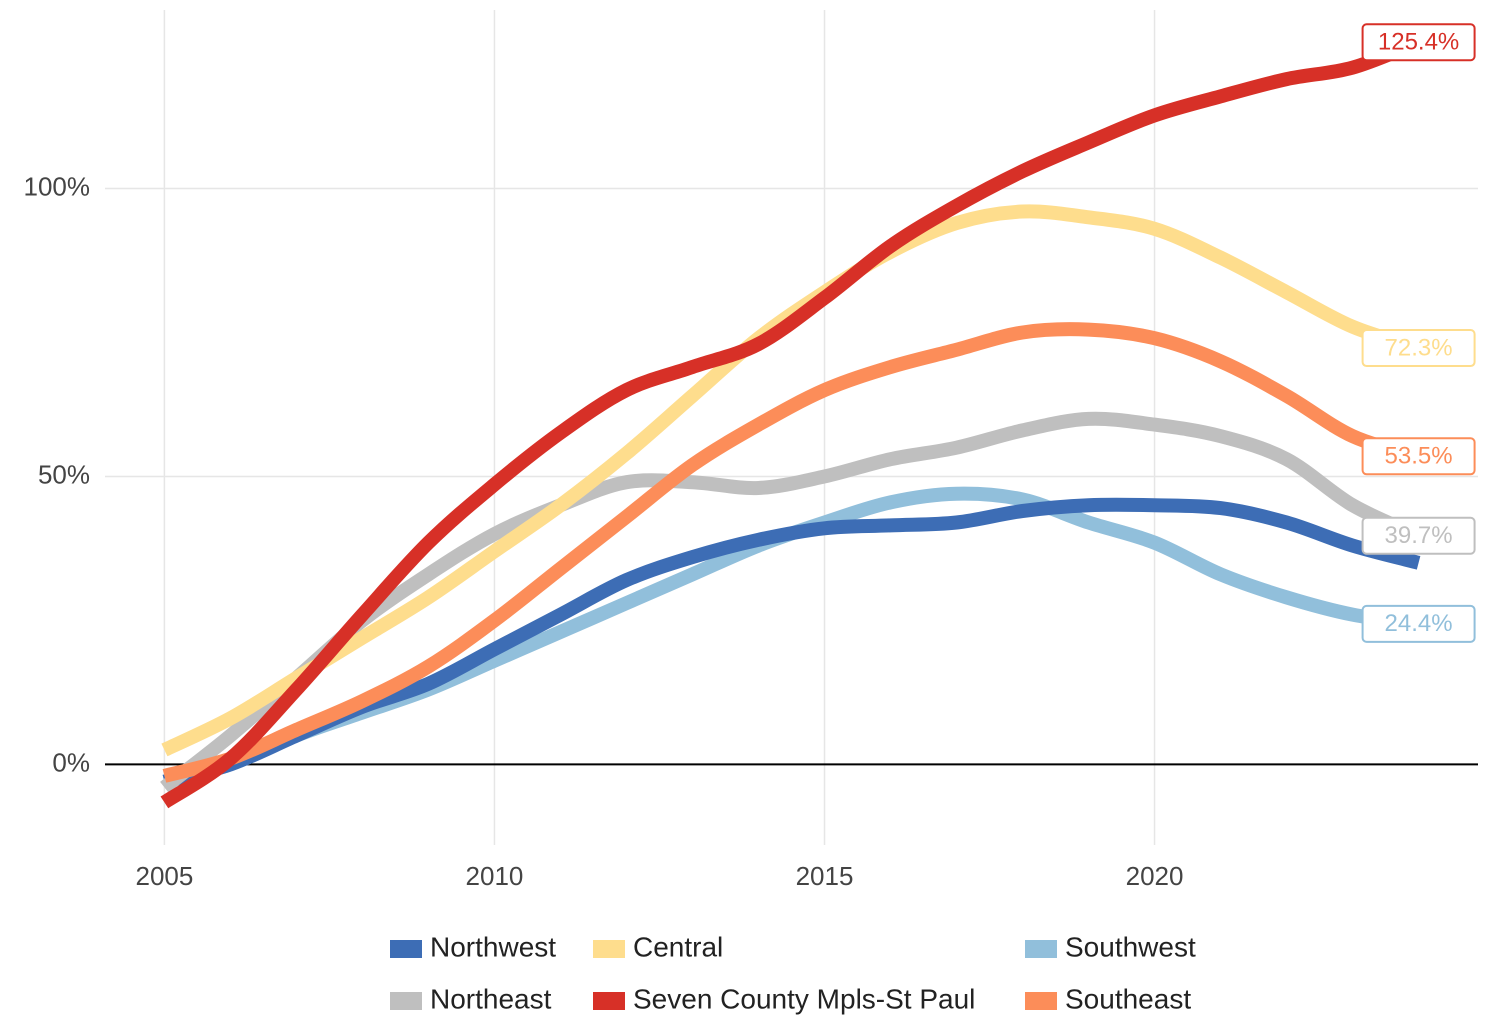 The height and width of the screenshot is (1018, 1494). I want to click on value-label: 72.3%, so click(1419, 347).